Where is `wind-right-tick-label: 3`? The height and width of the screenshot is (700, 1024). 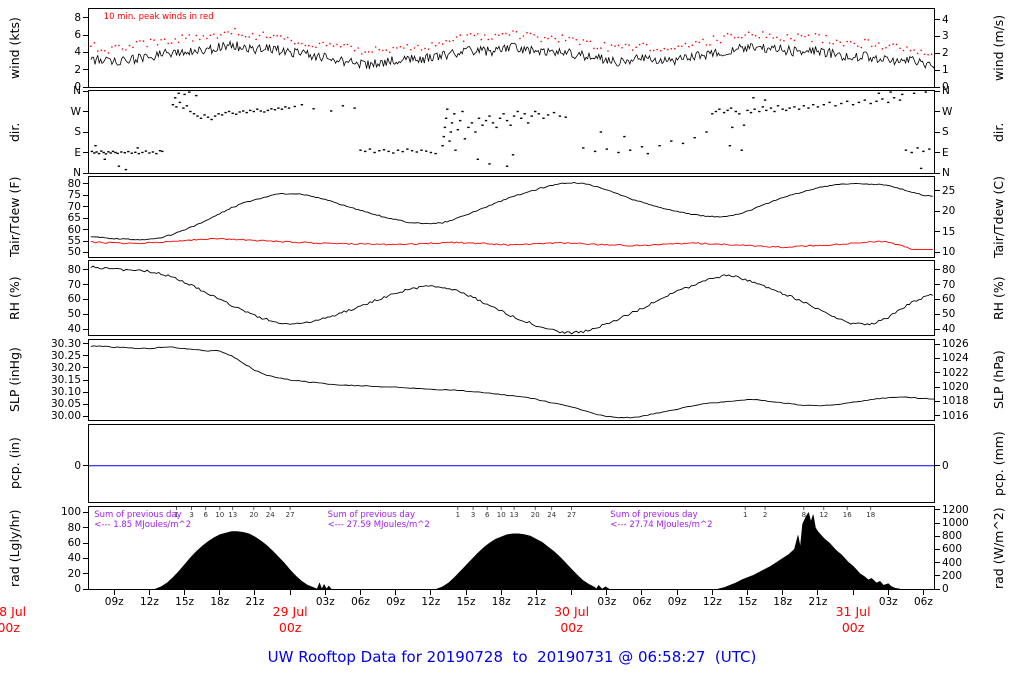
wind-right-tick-label: 3 is located at coordinates (945, 36).